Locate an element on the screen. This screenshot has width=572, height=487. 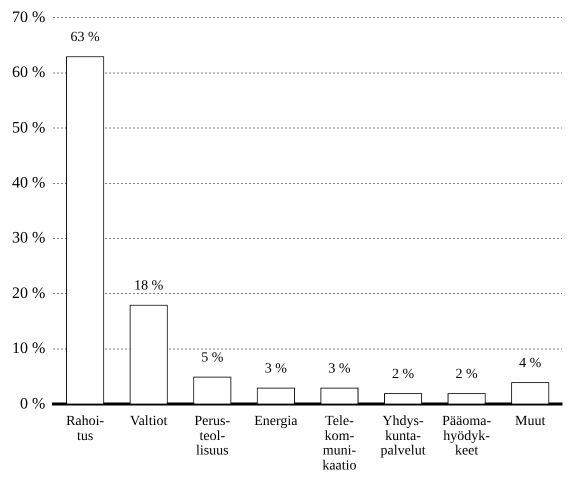
x-tick-label: Energia is located at coordinates (276, 422).